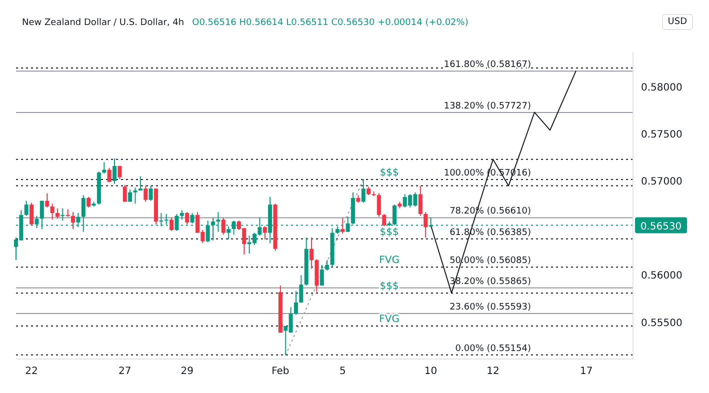 The image size is (709, 393). I want to click on y-tick-label: 0.57500, so click(661, 134).